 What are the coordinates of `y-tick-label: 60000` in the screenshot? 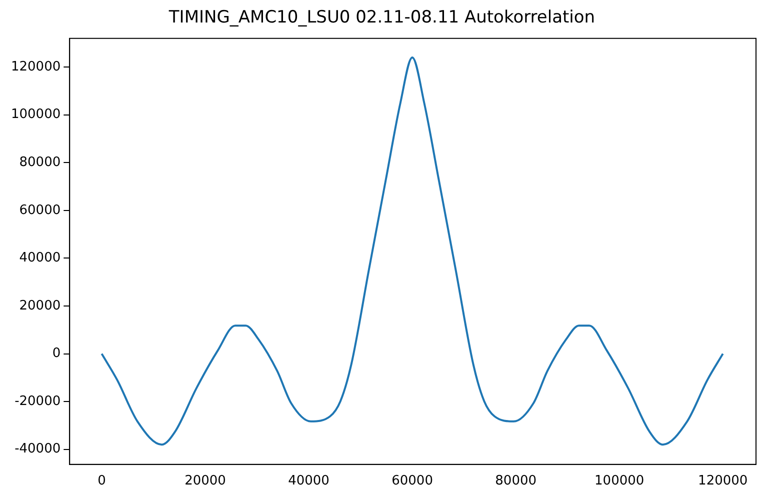 It's located at (40, 210).